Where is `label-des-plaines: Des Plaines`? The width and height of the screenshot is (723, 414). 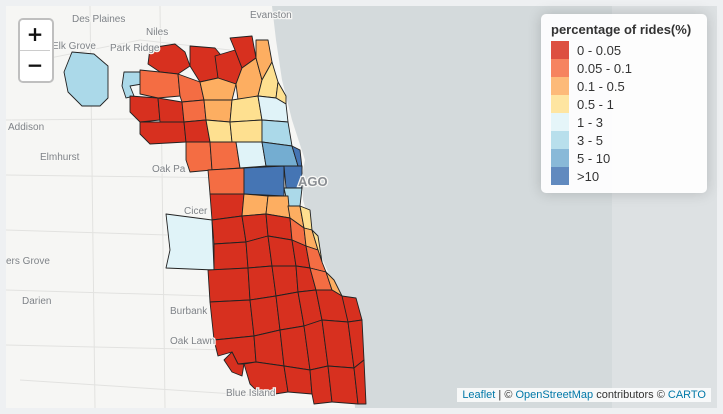 label-des-plaines: Des Plaines is located at coordinates (98, 19).